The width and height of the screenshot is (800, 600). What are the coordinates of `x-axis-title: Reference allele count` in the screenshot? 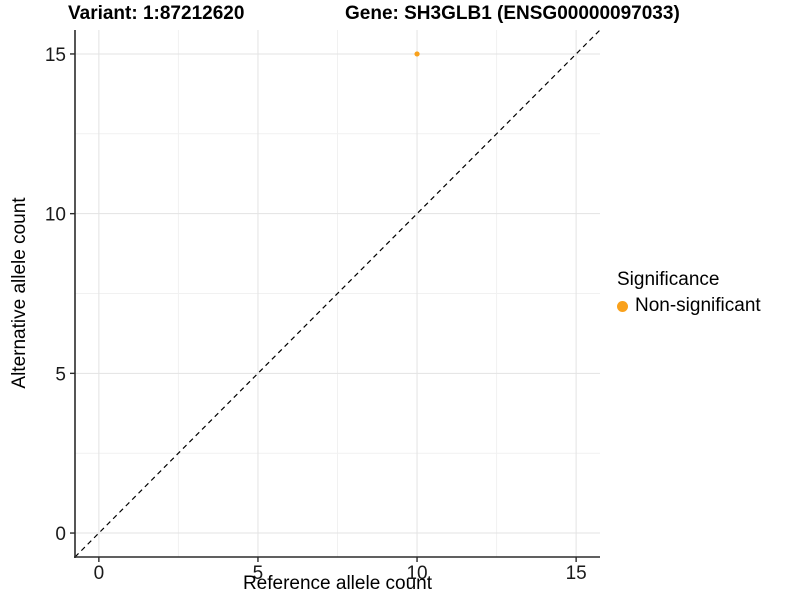 It's located at (337, 583).